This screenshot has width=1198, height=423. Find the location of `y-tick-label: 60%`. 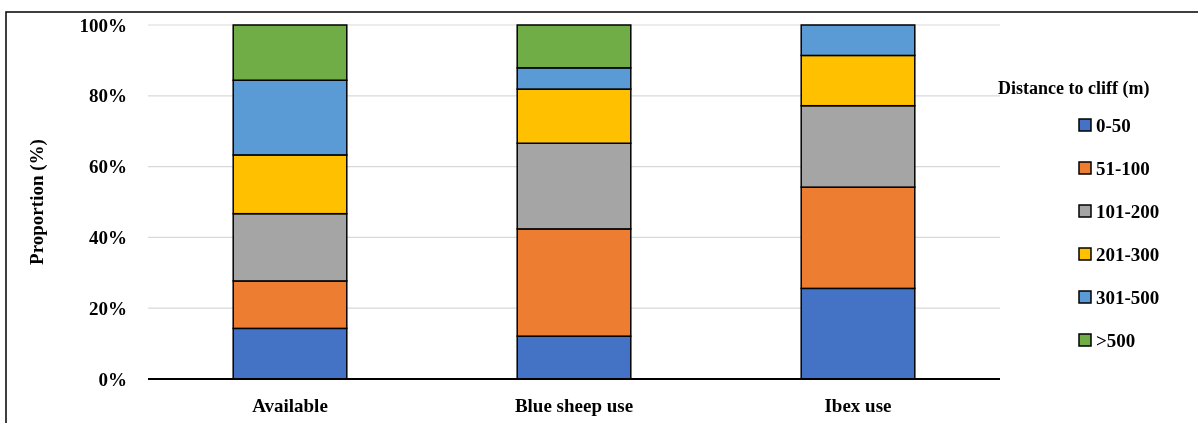

y-tick-label: 60% is located at coordinates (108, 167).